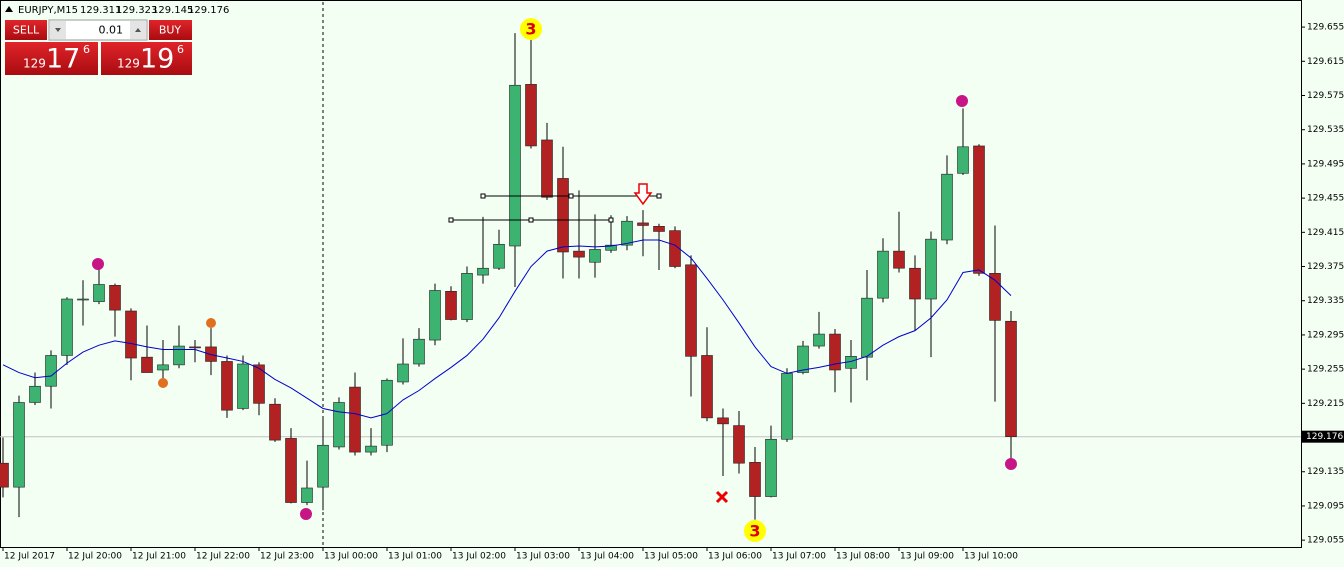 The height and width of the screenshot is (567, 1344). I want to click on buy-price-box, so click(146, 58).